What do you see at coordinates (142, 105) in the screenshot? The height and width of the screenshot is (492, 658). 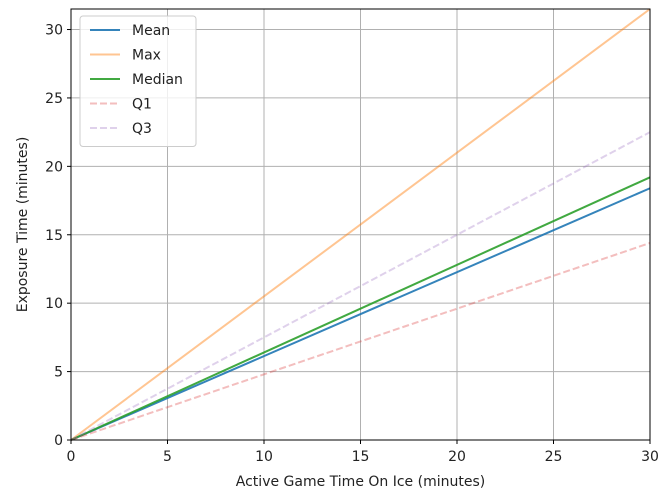 I see `legend-label-q1: Q1` at bounding box center [142, 105].